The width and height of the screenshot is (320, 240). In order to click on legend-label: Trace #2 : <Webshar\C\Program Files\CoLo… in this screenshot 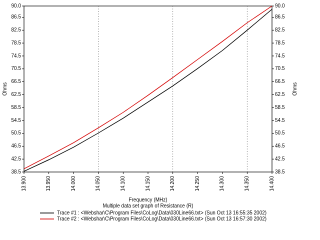, I will do `click(162, 219)`.